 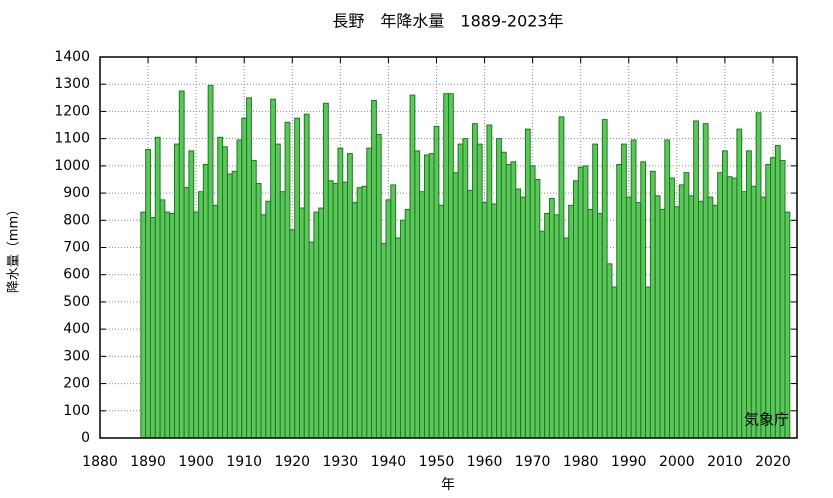 What do you see at coordinates (72, 139) in the screenshot?
I see `y-tick-label: 1100` at bounding box center [72, 139].